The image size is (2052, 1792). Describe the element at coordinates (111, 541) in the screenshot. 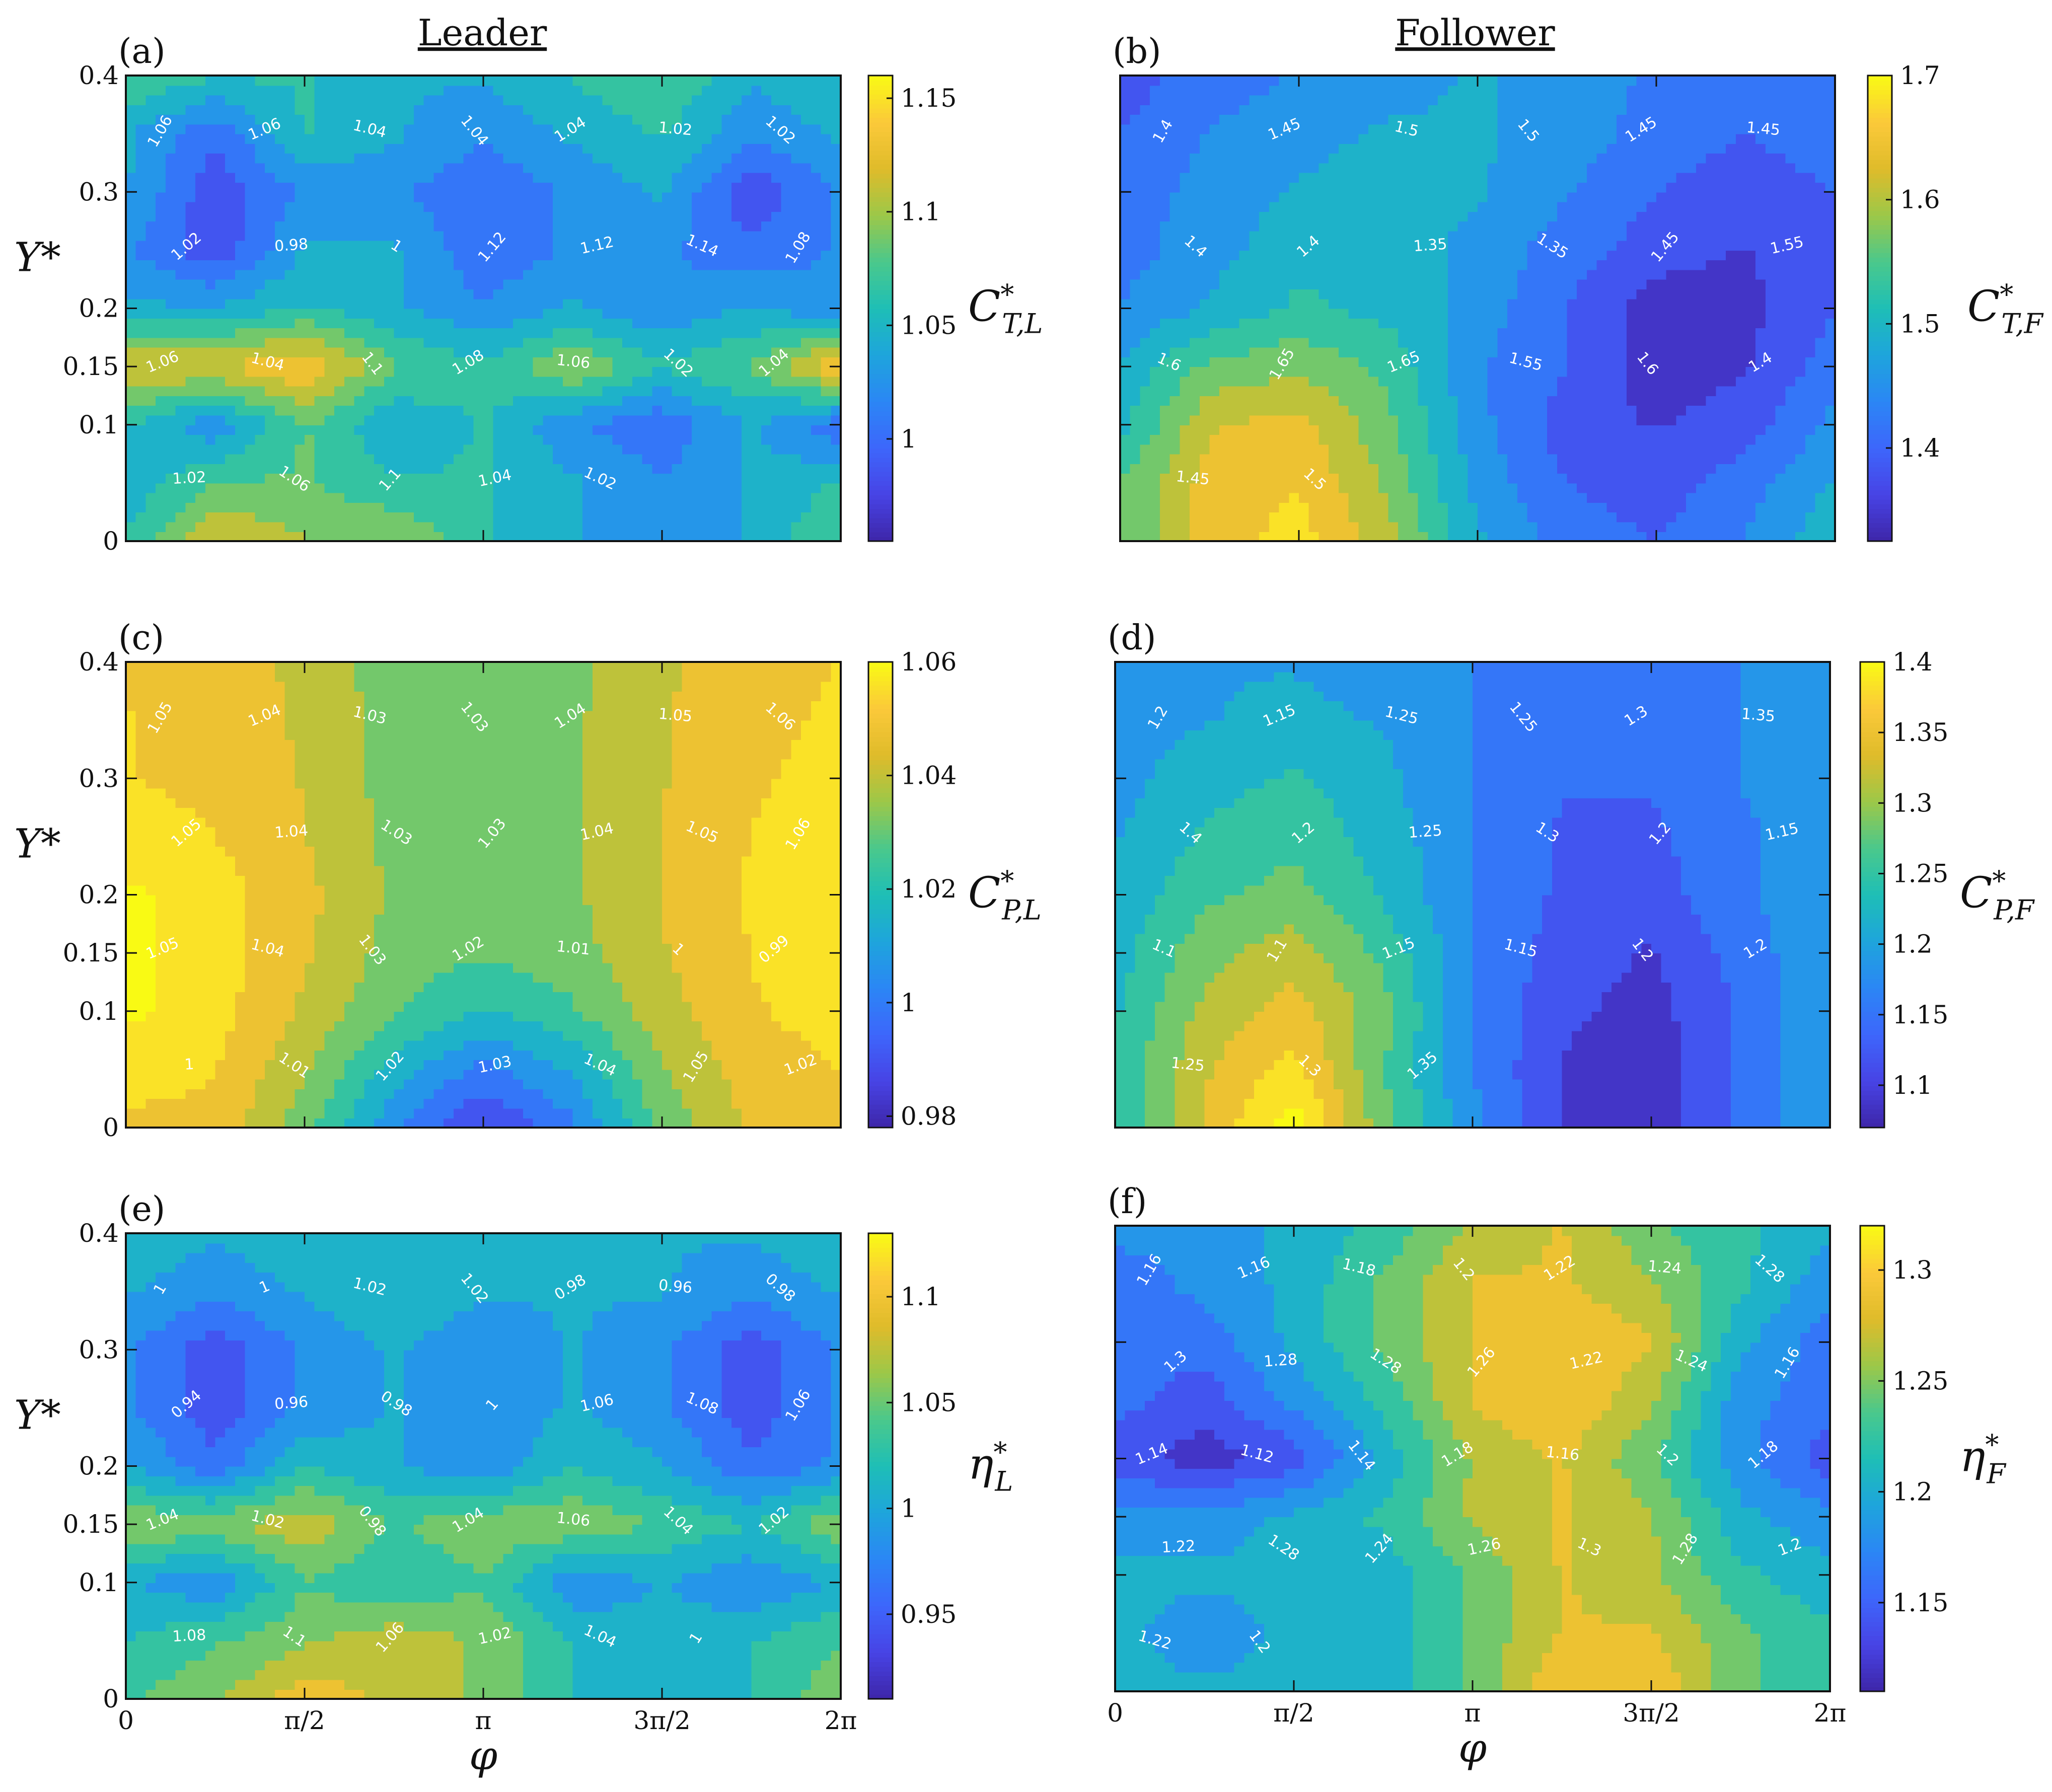

I see `y-tick-label: 0` at that location.